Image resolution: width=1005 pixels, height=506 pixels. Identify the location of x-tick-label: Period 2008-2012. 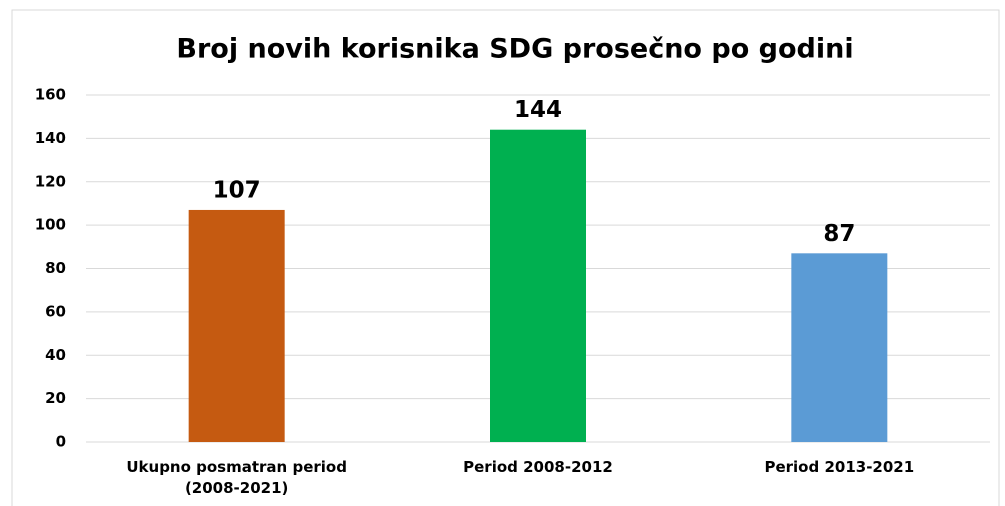
(538, 467).